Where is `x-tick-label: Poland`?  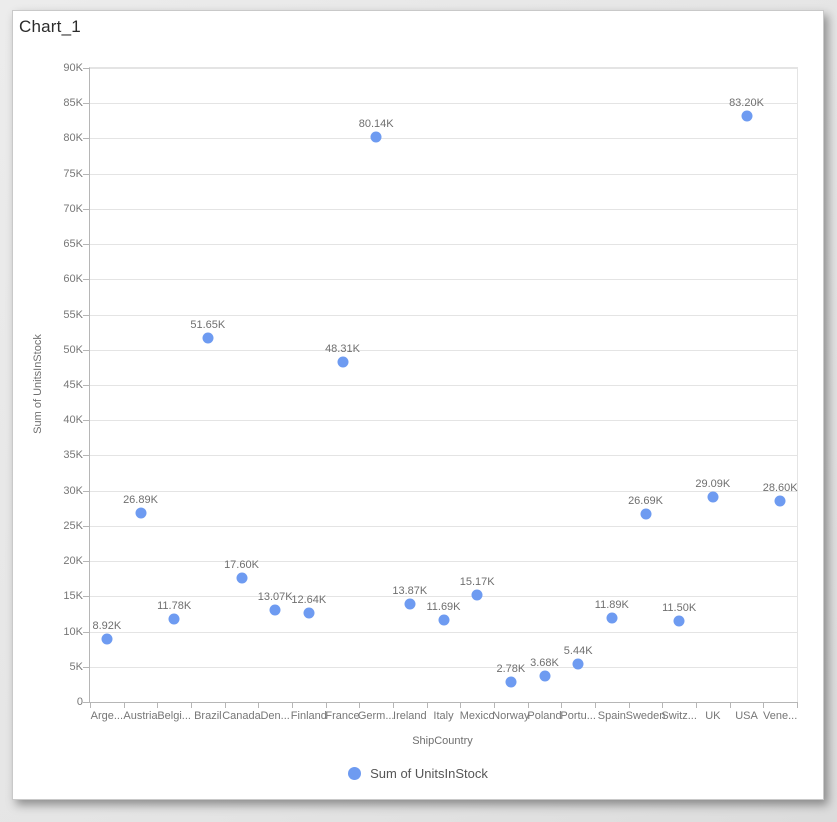 x-tick-label: Poland is located at coordinates (544, 716).